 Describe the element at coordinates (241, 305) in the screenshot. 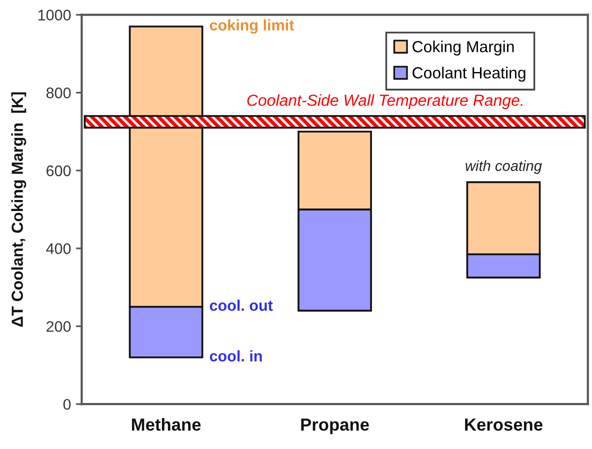

I see `annotation: cool. out` at that location.